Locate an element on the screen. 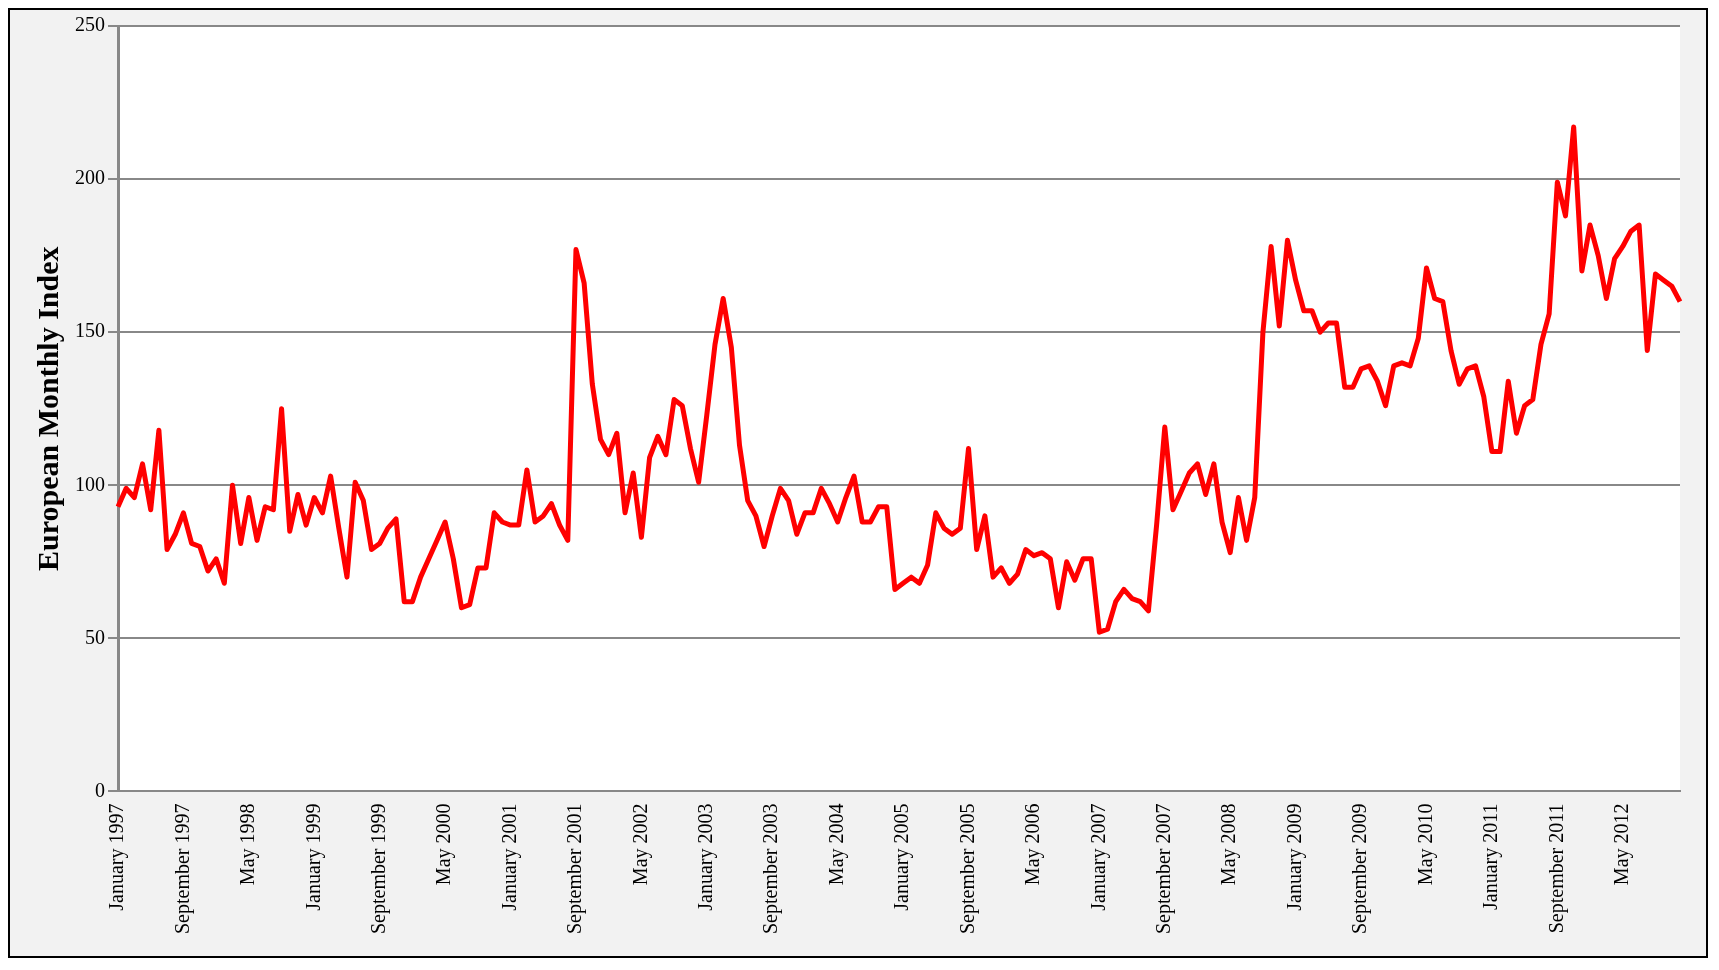 Image resolution: width=1719 pixels, height=970 pixels. x-tick-label: January 2007 is located at coordinates (1098, 857).